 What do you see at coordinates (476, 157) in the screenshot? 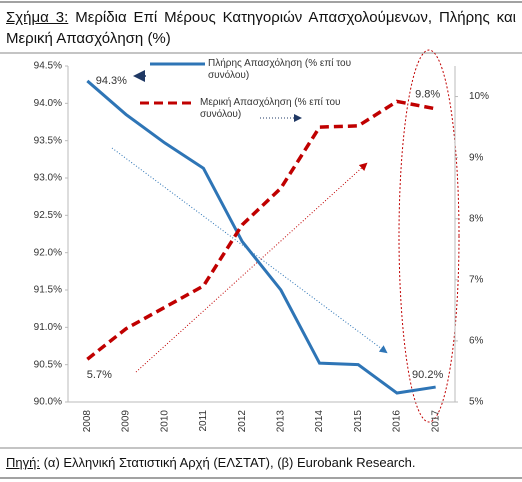
I see `y2-tick-label: 9%` at bounding box center [476, 157].